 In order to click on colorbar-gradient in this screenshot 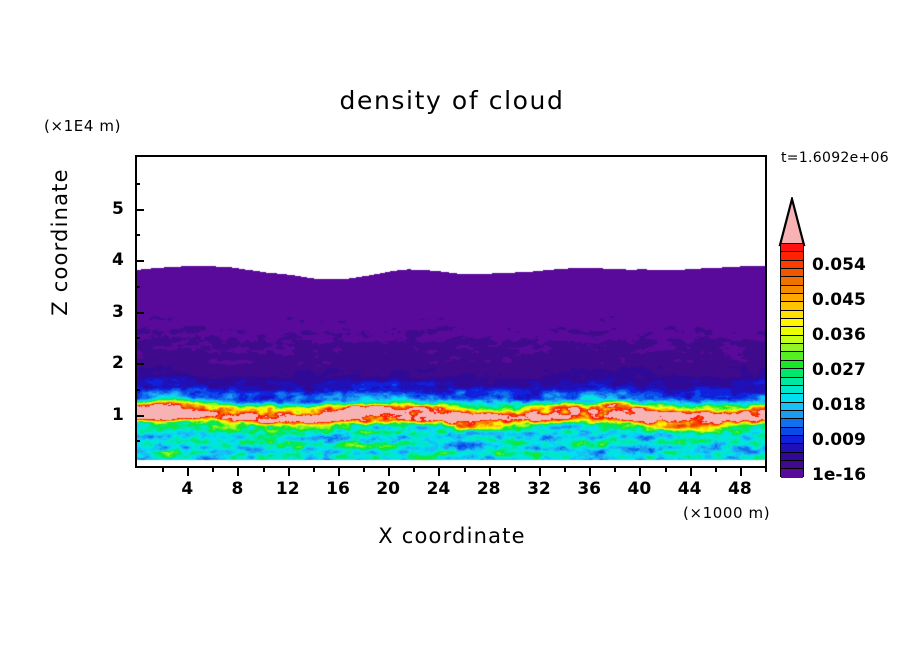, I will do `click(792, 360)`.